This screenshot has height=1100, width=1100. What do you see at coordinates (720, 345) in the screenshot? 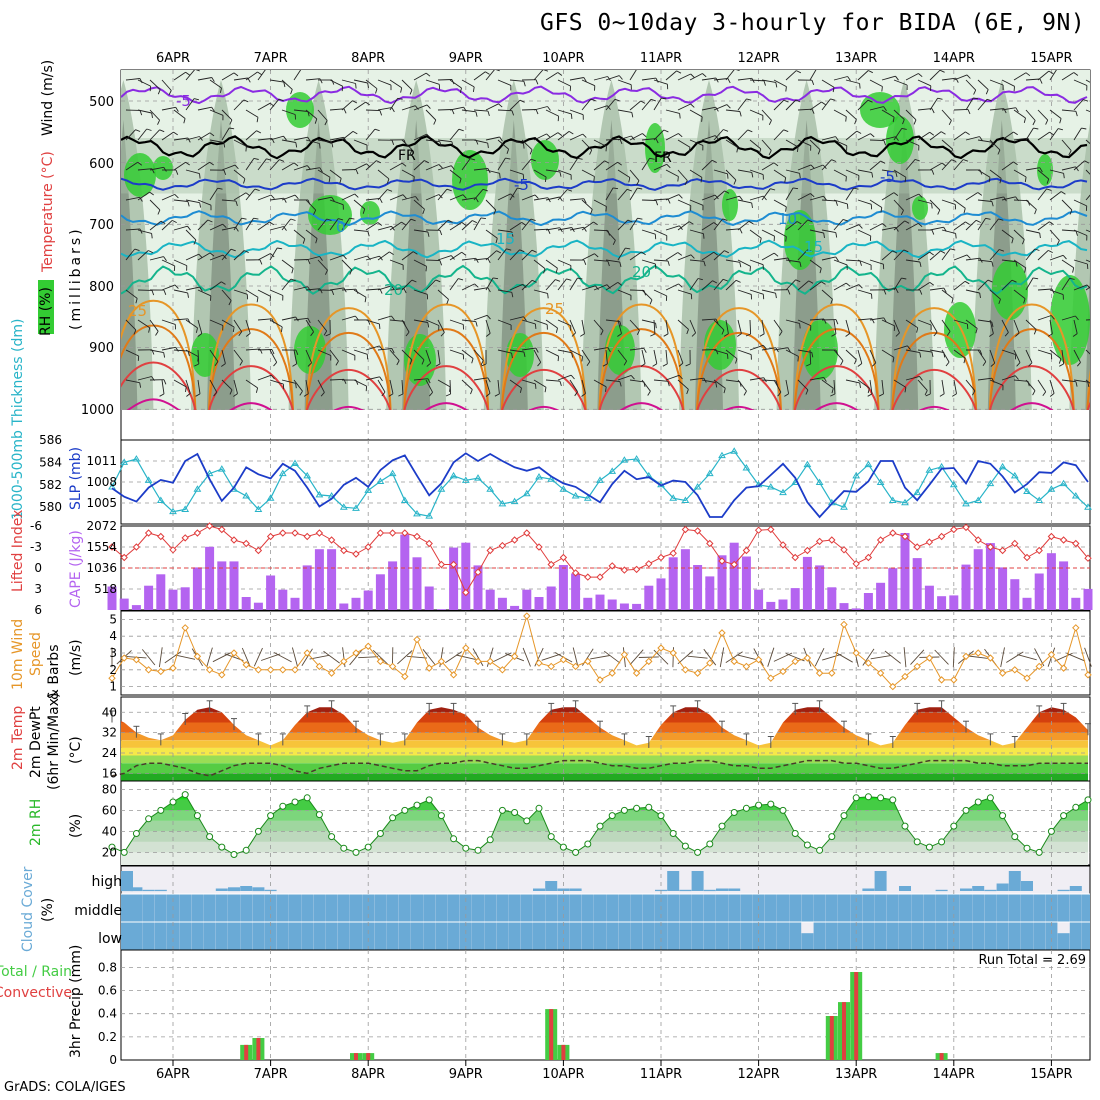
I see `rh-moist-area` at bounding box center [720, 345].